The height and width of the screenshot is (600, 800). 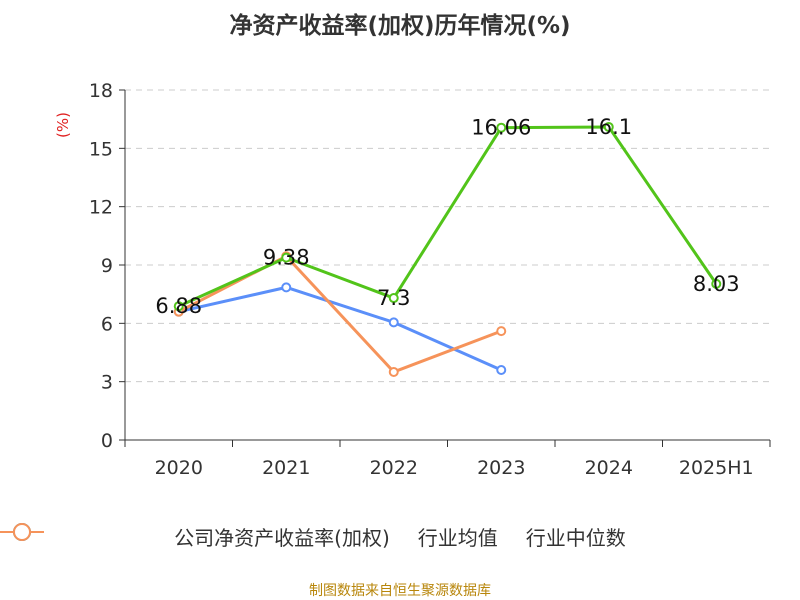 I want to click on legend-label-company: 公司净资产收益率(加权), so click(x=282, y=538).